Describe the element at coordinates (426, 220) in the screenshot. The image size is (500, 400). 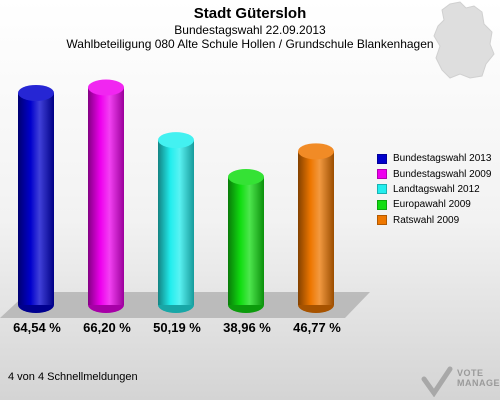
I see `legend-label: Ratswahl 2009` at that location.